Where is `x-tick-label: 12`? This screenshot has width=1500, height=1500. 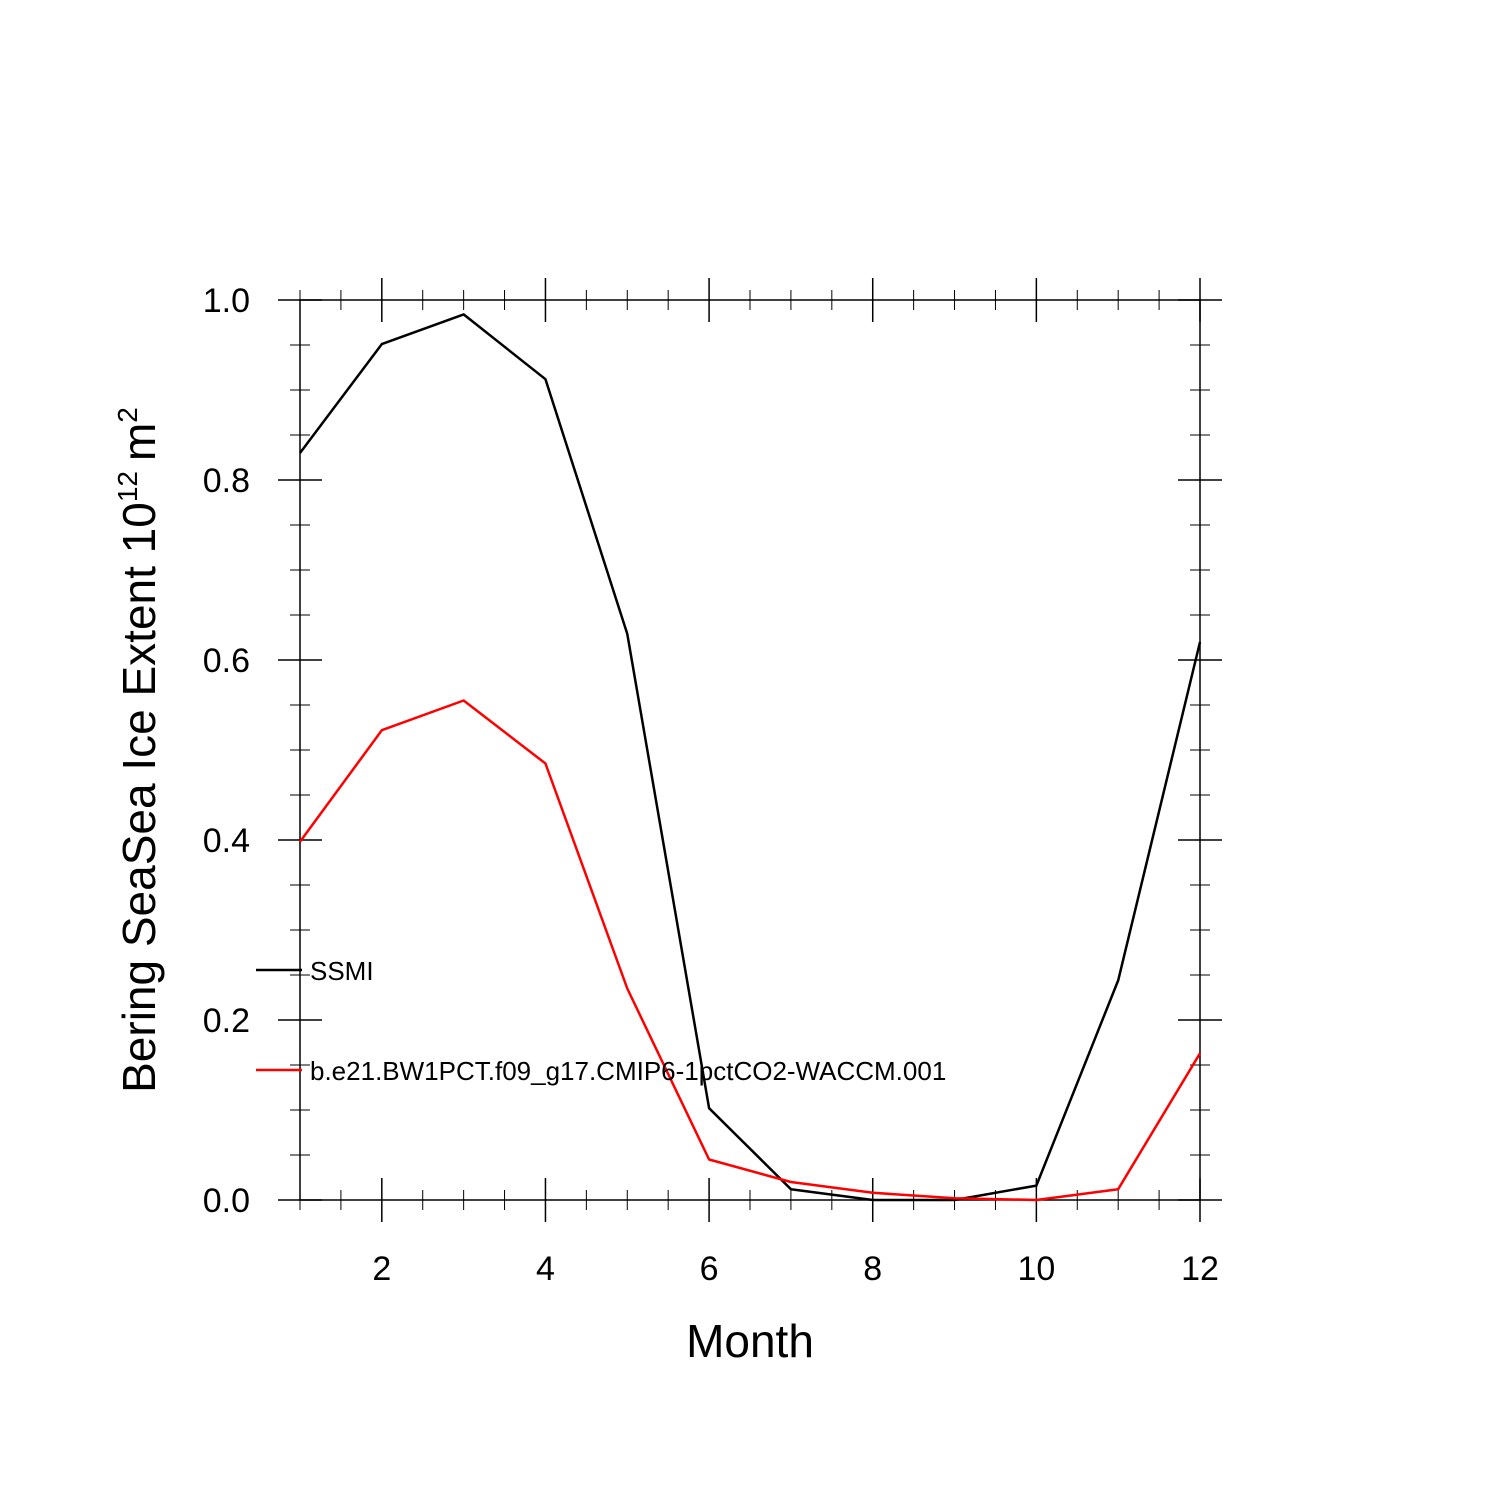 x-tick-label: 12 is located at coordinates (1200, 1269).